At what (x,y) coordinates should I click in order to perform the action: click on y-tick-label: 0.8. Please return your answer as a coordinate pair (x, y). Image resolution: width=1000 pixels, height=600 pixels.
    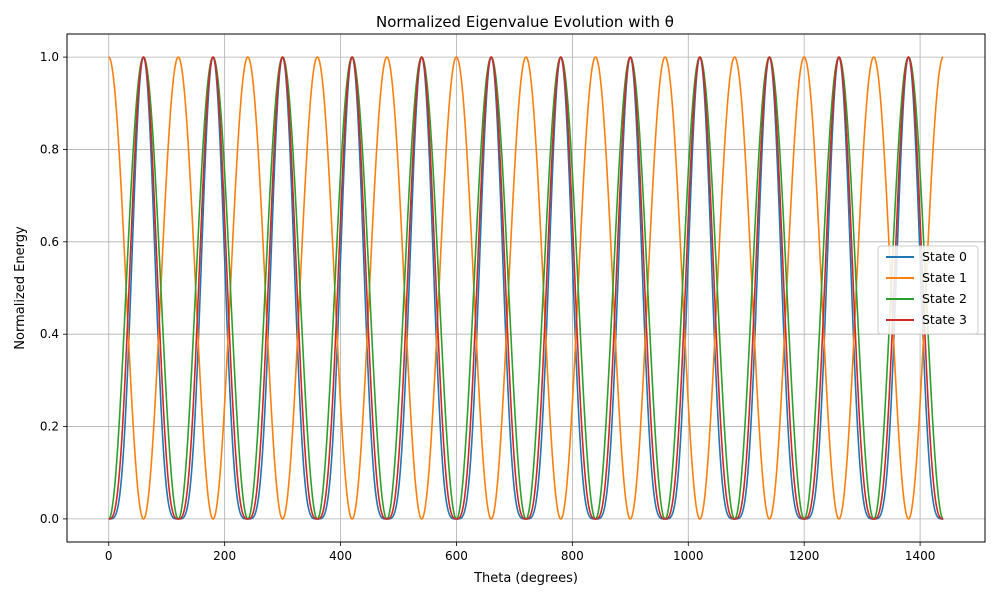
    Looking at the image, I should click on (49, 149).